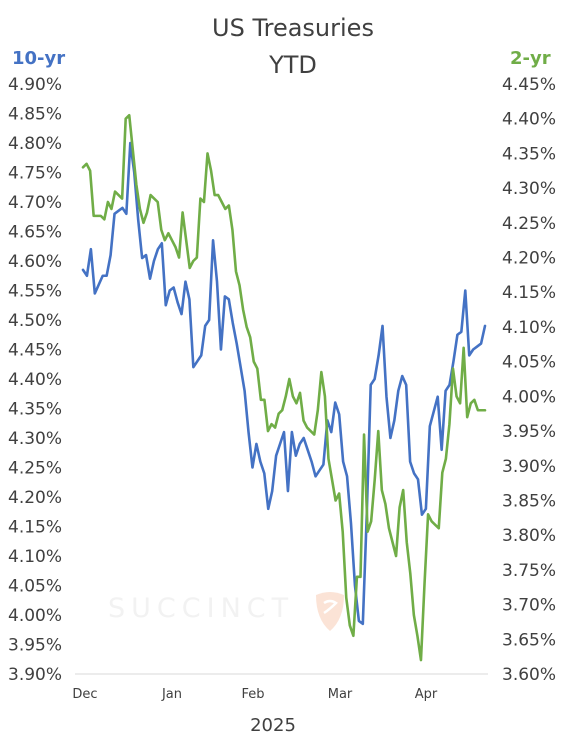 This screenshot has height=746, width=566. Describe the element at coordinates (529, 467) in the screenshot. I see `right-tick-label: 3.90%` at that location.